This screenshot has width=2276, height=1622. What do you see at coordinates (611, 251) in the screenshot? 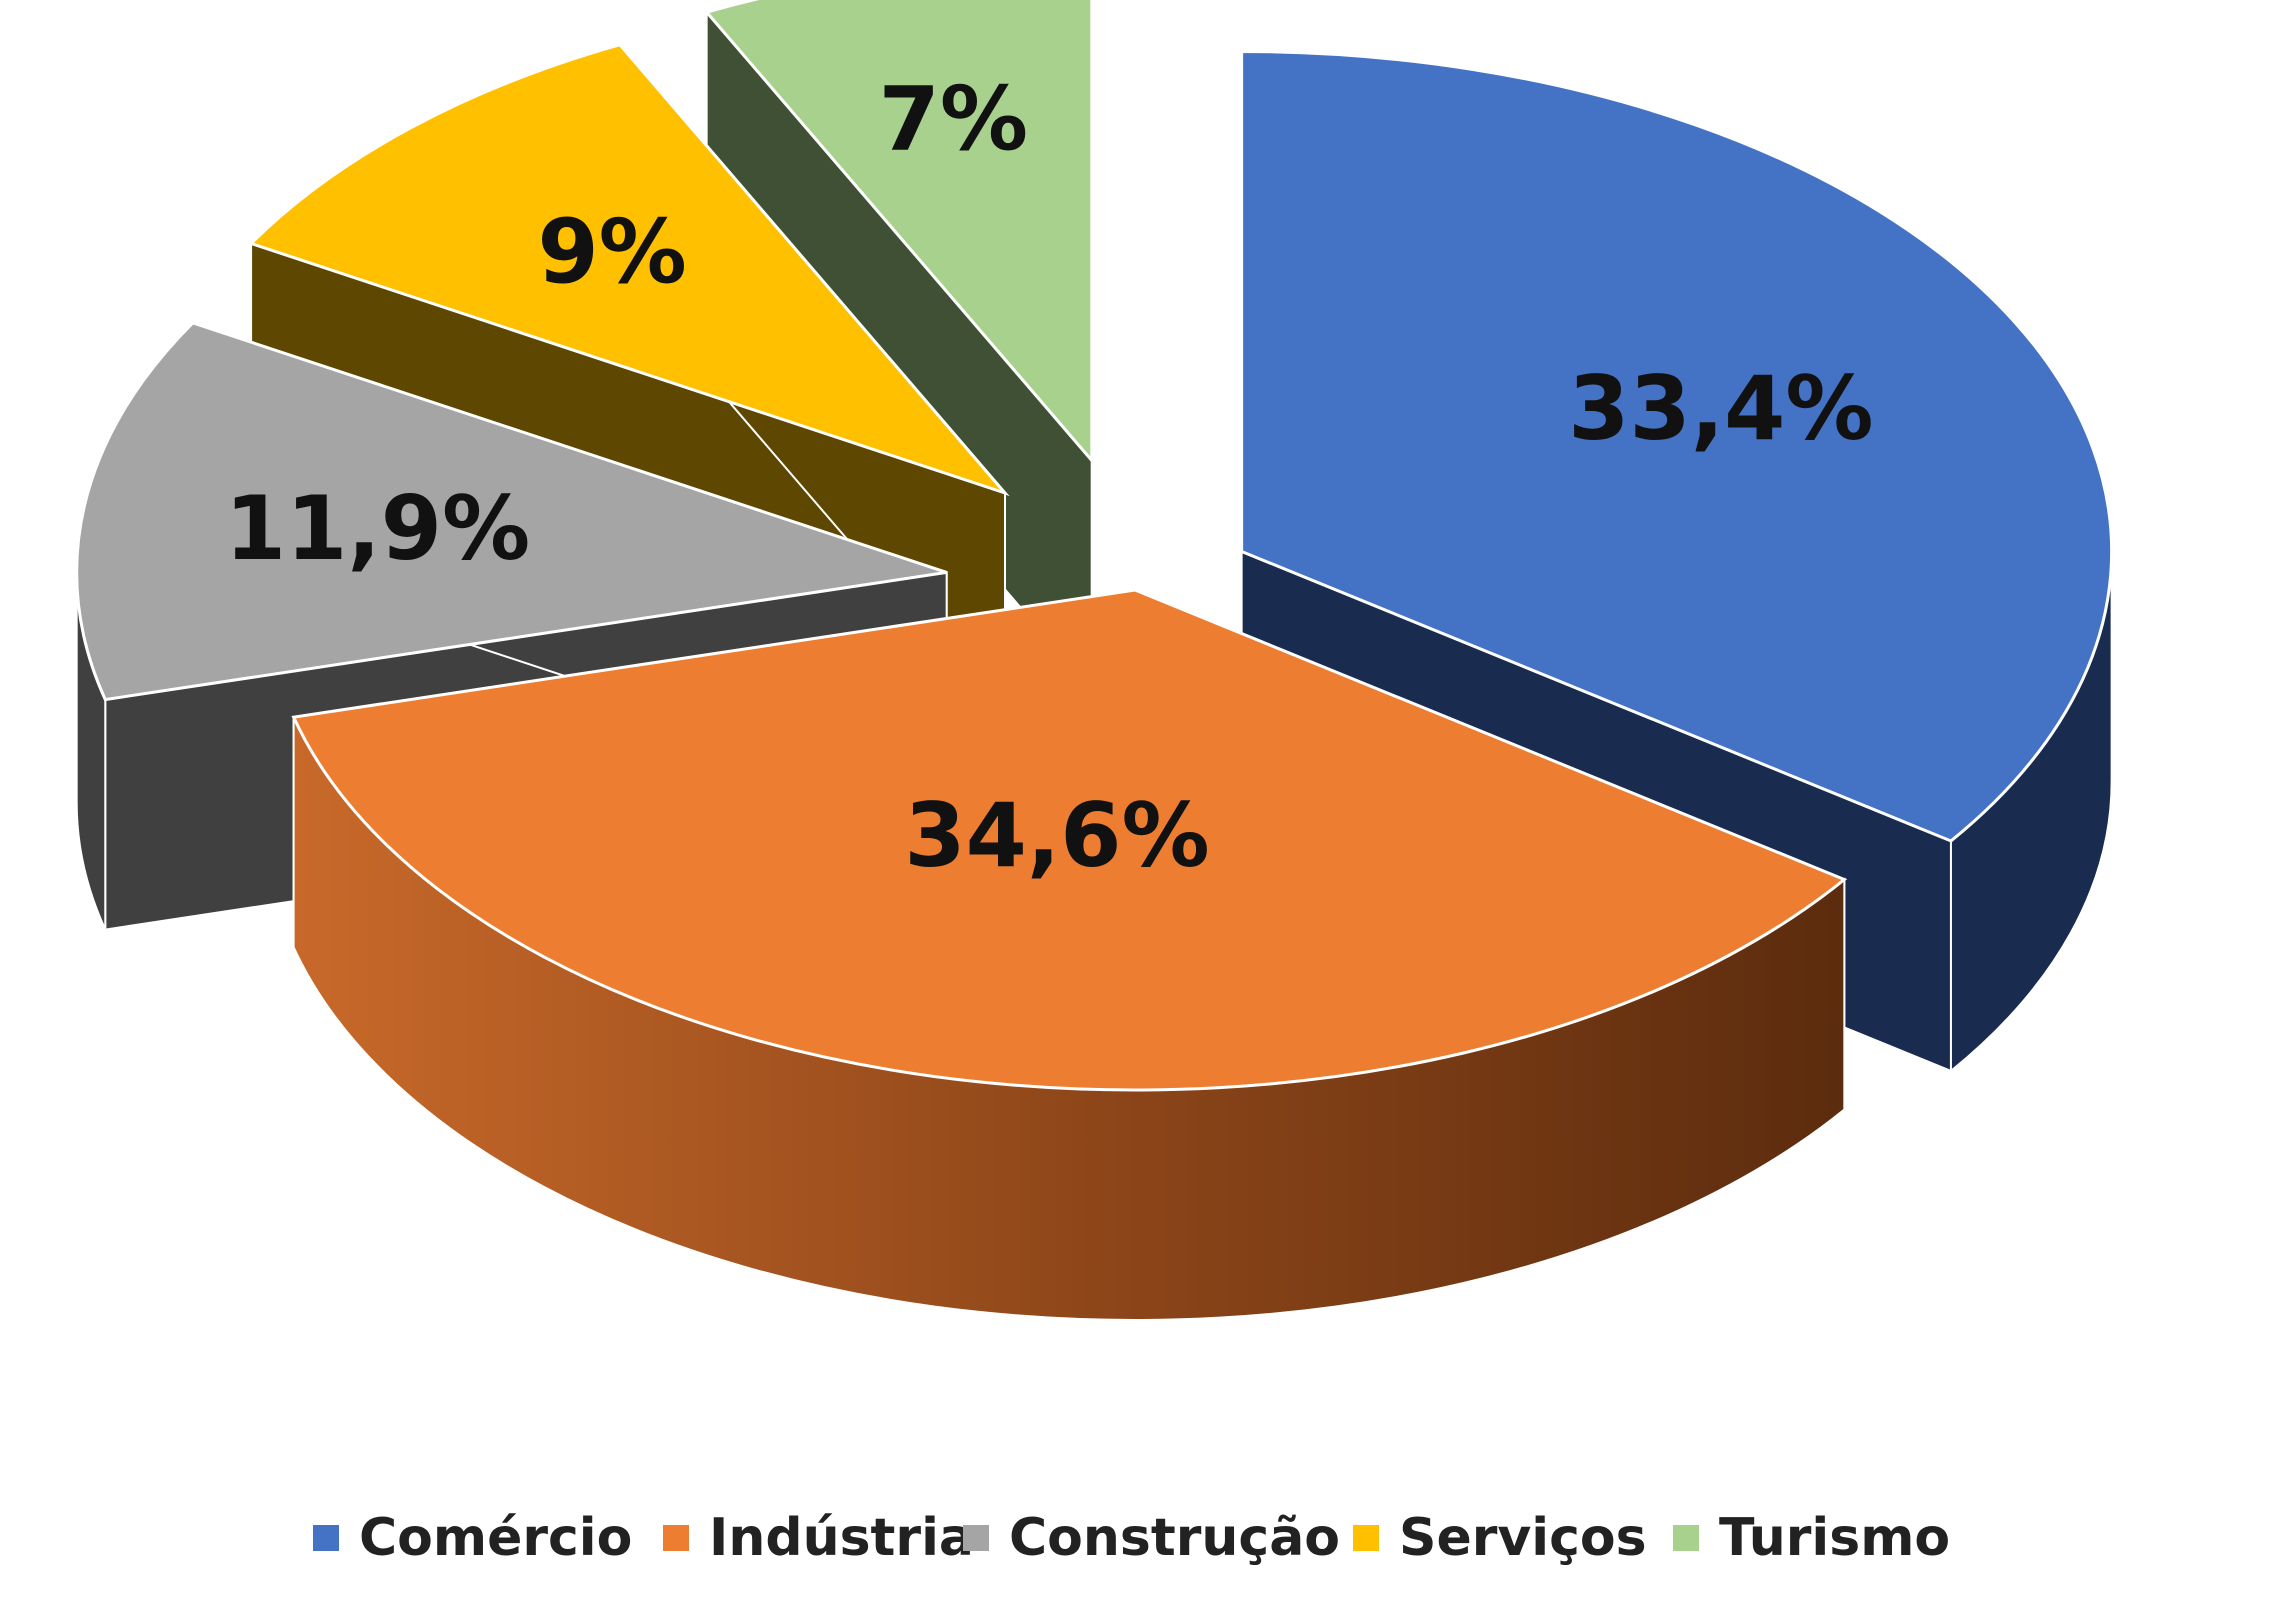
I see `data-label-4: 9%` at bounding box center [611, 251].